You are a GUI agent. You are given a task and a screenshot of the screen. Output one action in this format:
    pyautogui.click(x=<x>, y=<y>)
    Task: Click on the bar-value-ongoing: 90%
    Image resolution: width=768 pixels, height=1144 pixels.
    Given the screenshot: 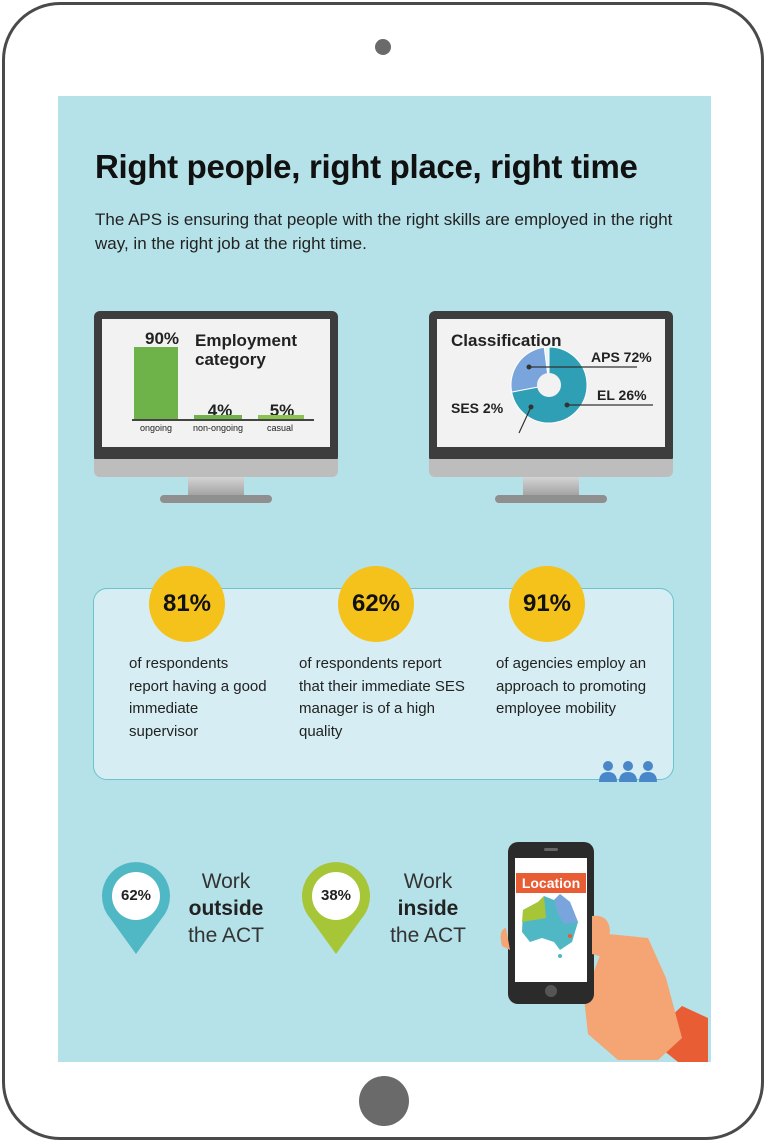 What is the action you would take?
    pyautogui.click(x=162, y=338)
    